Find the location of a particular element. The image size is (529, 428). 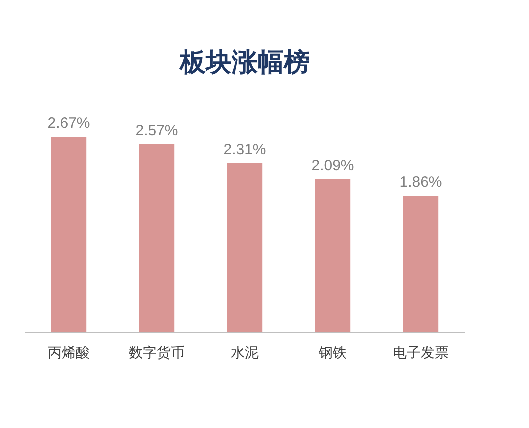

data-label: 2.57% is located at coordinates (157, 131).